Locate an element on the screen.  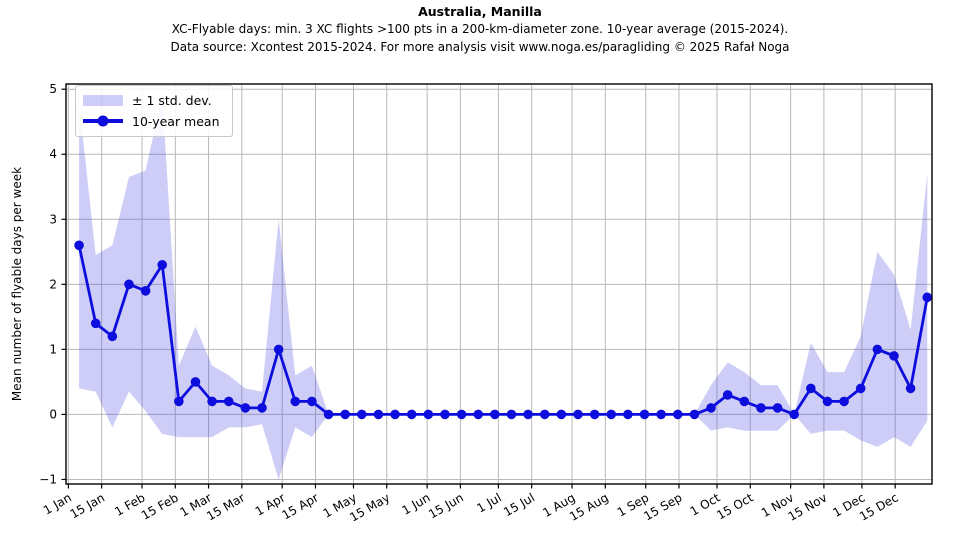
x-tick-label: 1 Jul is located at coordinates (488, 502).